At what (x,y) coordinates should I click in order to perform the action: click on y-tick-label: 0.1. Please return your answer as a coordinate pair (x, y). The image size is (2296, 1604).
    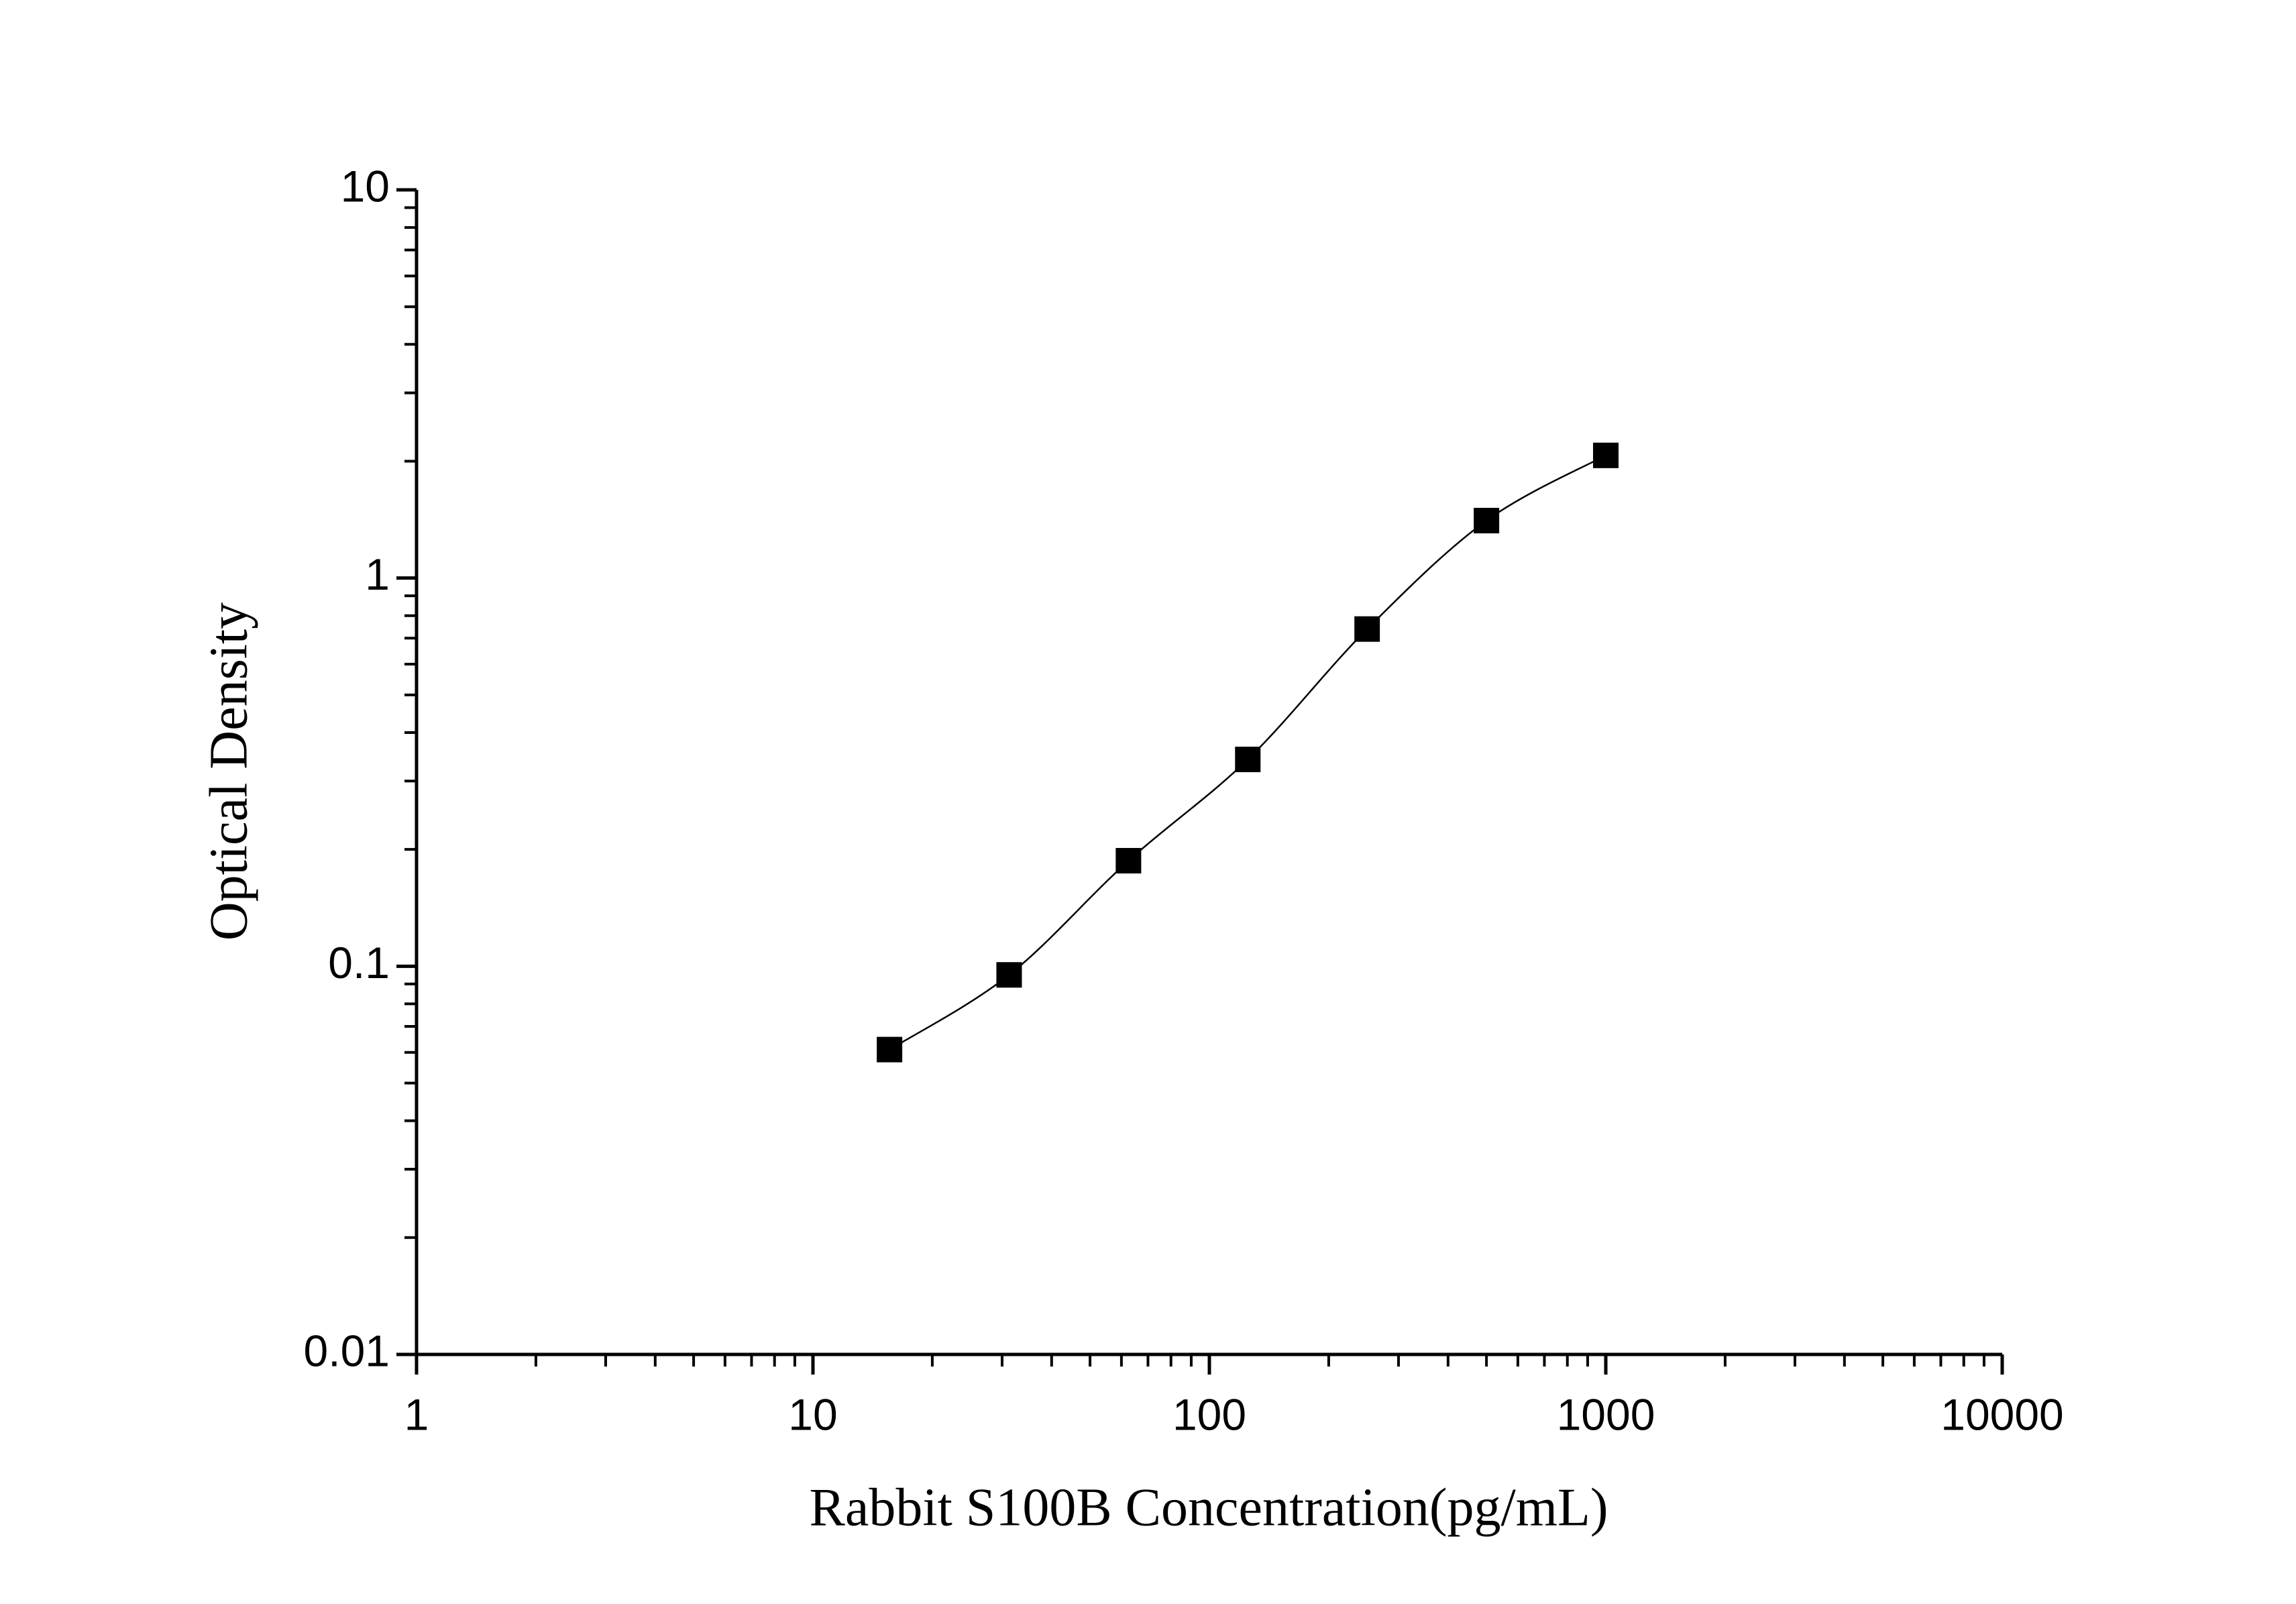
    Looking at the image, I should click on (359, 963).